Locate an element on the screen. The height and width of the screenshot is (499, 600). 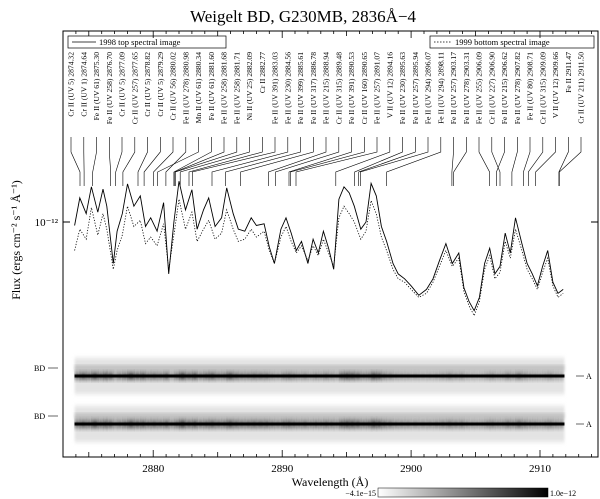
colorbar-gradient is located at coordinates (463, 492).